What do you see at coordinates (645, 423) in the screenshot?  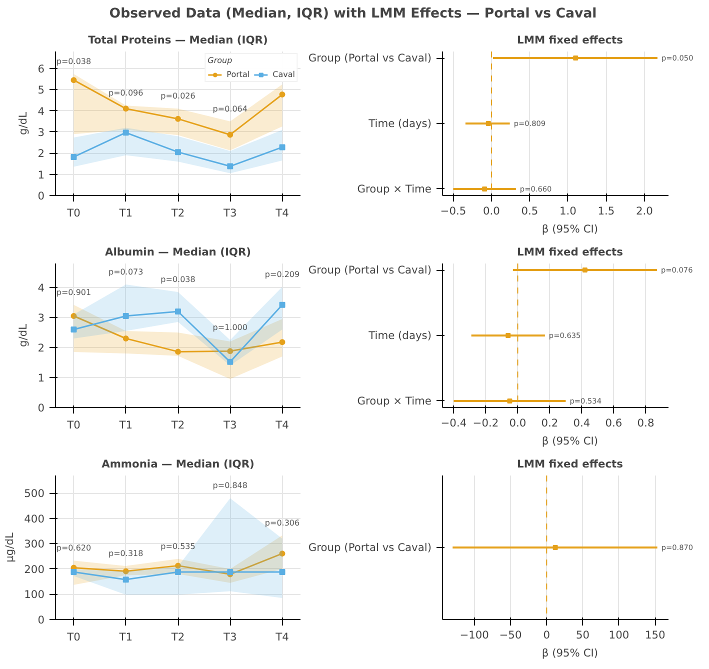 I see `x-tick-label: 0.8` at bounding box center [645, 423].